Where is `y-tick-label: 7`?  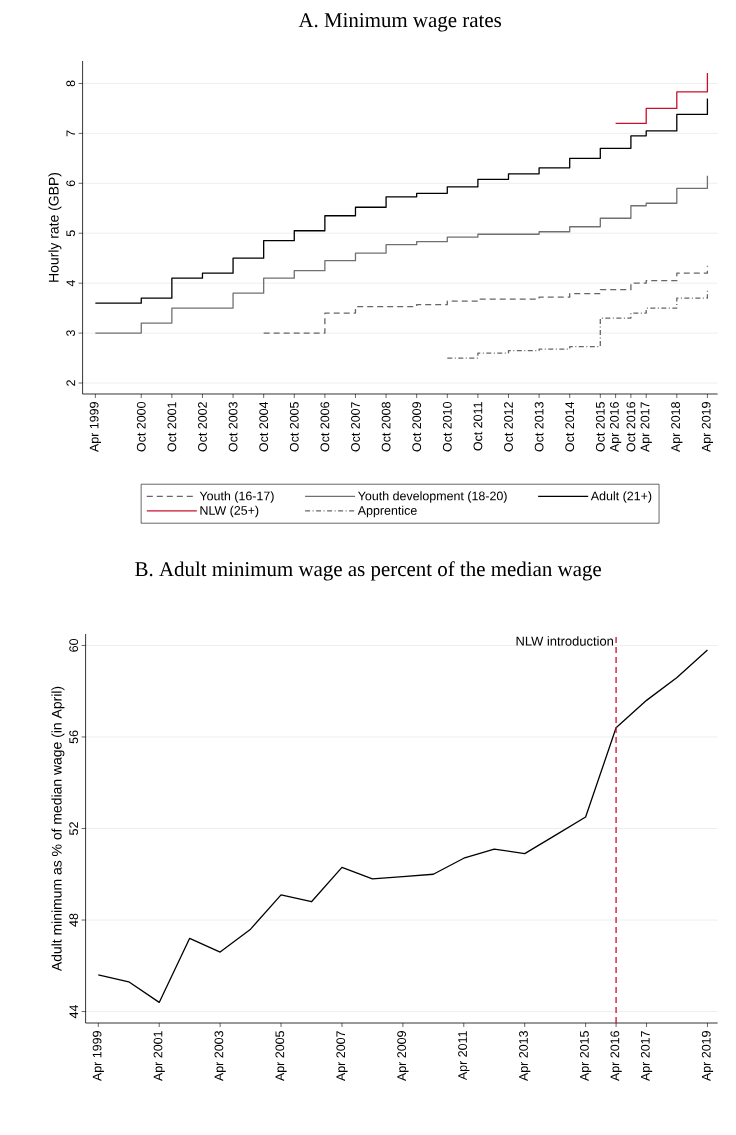
y-tick-label: 7 is located at coordinates (71, 133).